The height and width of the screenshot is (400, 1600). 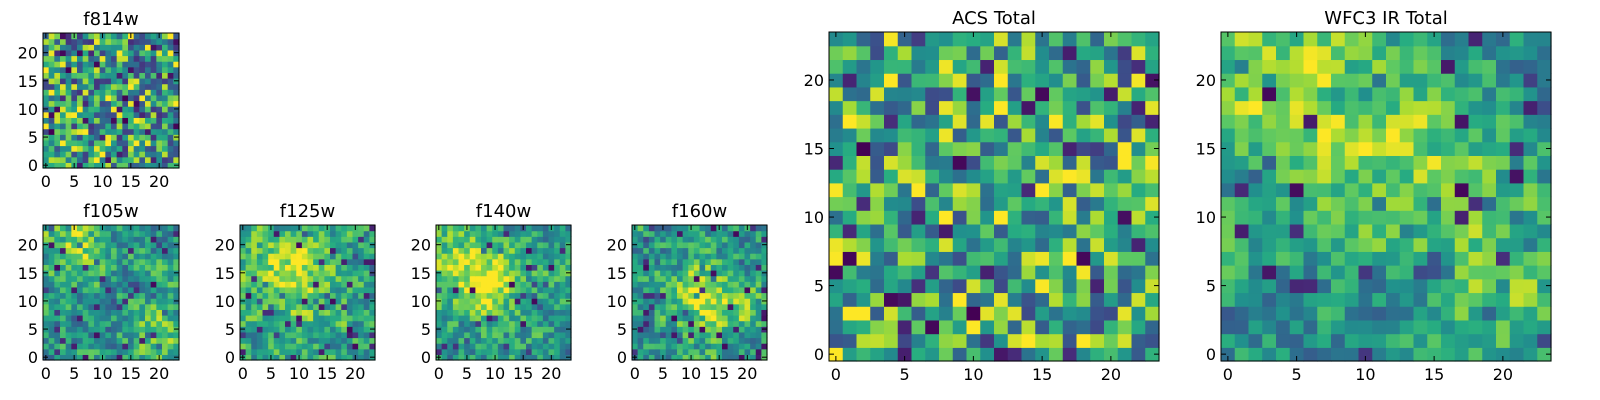 I want to click on x-tick-label: 5, so click(x=1297, y=374).